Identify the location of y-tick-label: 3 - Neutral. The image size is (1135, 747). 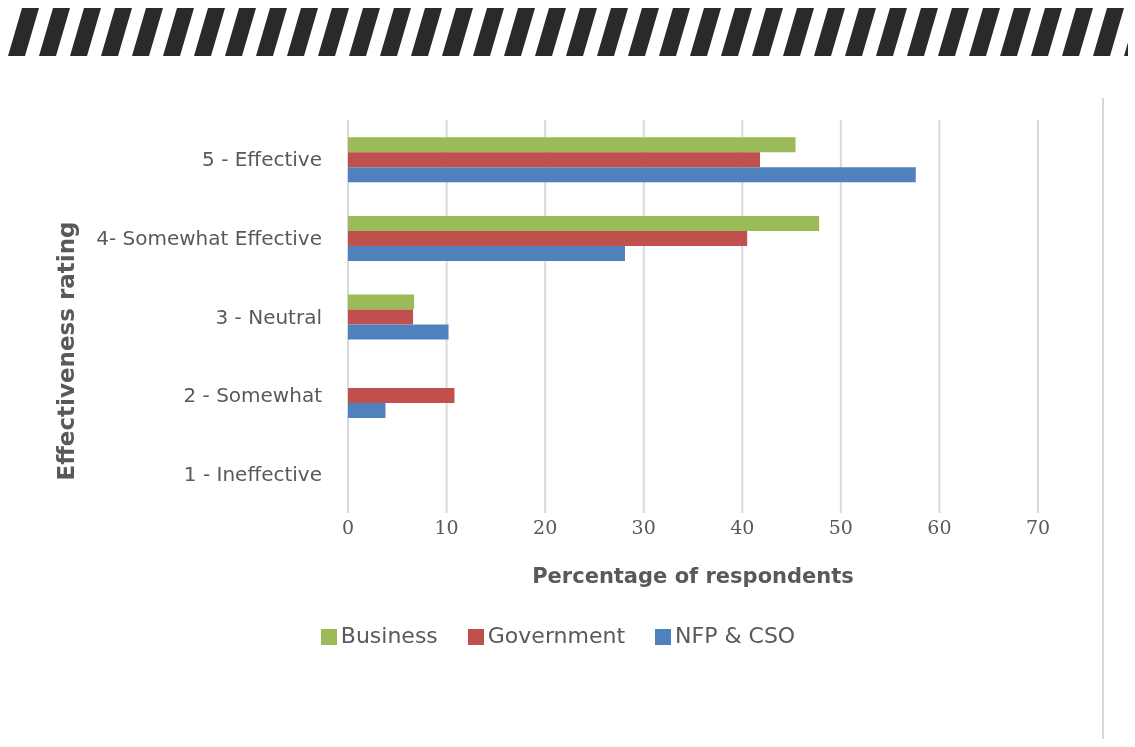
(268, 316).